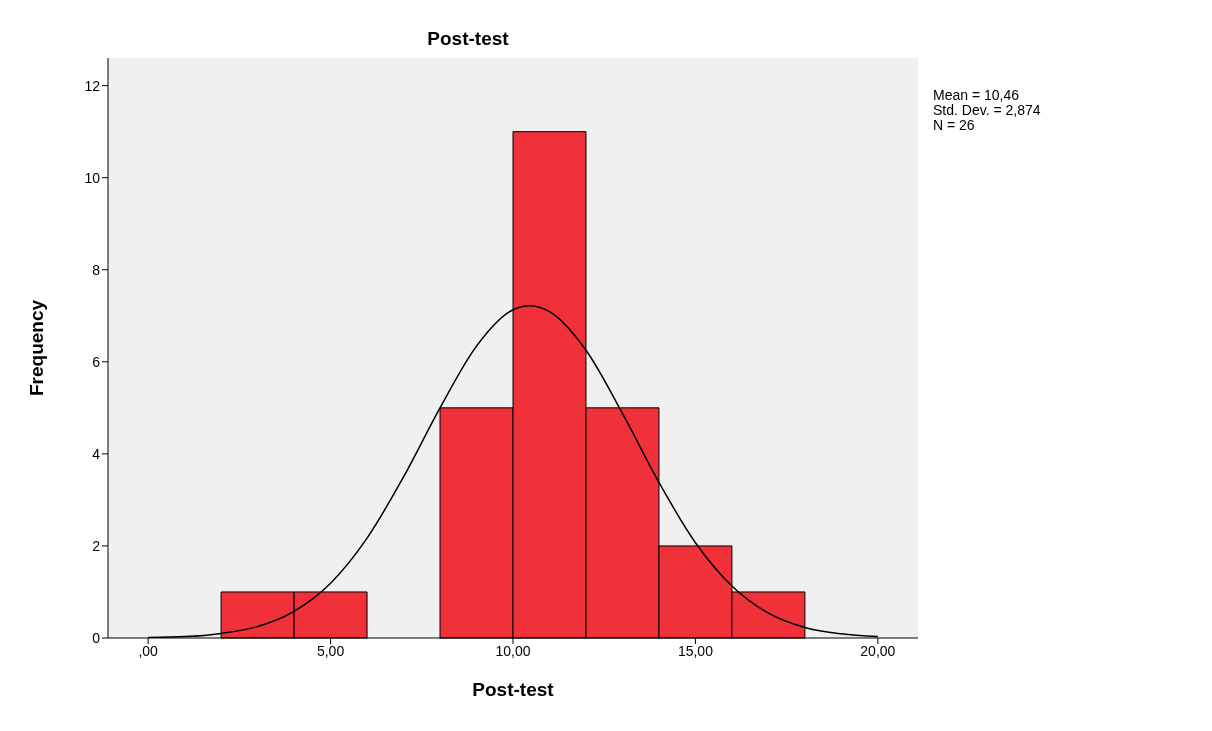 This screenshot has width=1212, height=731. What do you see at coordinates (976, 95) in the screenshot?
I see `text: Mean = 10,46` at bounding box center [976, 95].